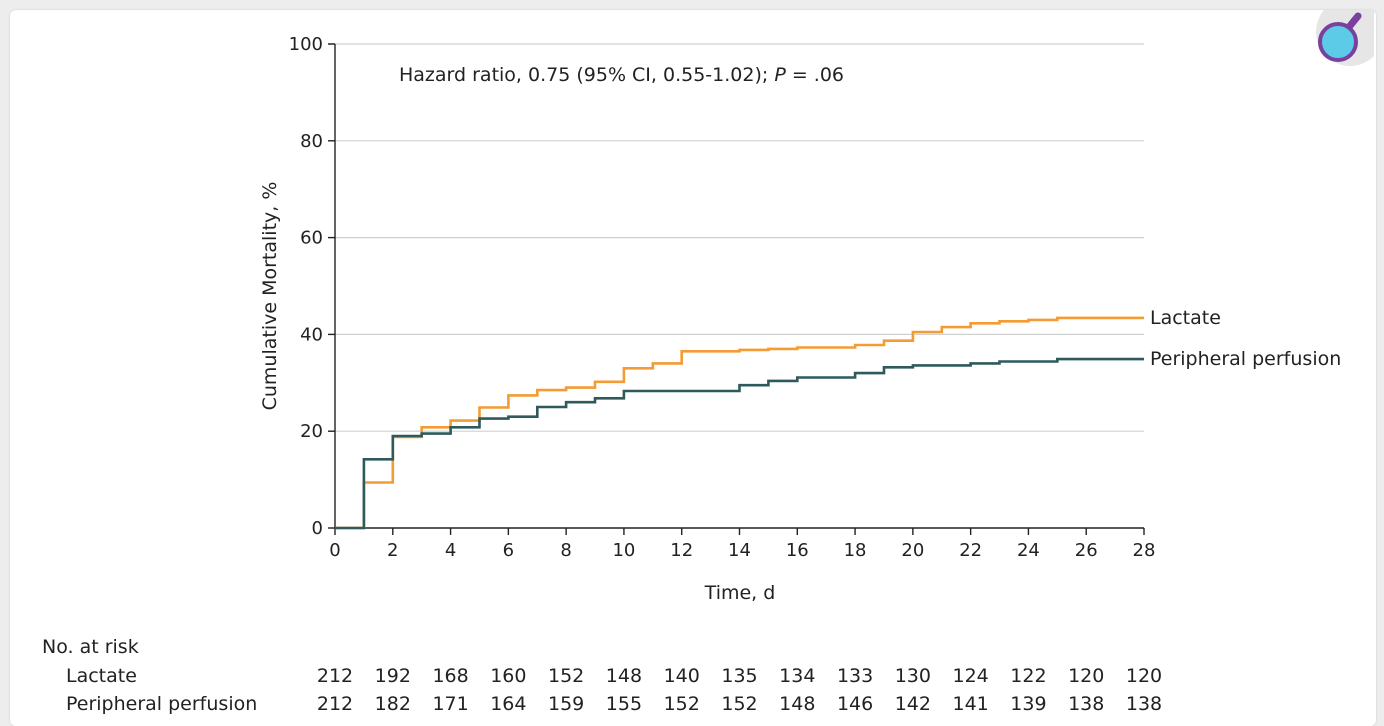 This screenshot has width=1384, height=726. What do you see at coordinates (101, 676) in the screenshot?
I see `risk-row-label-lactate: Lactate` at bounding box center [101, 676].